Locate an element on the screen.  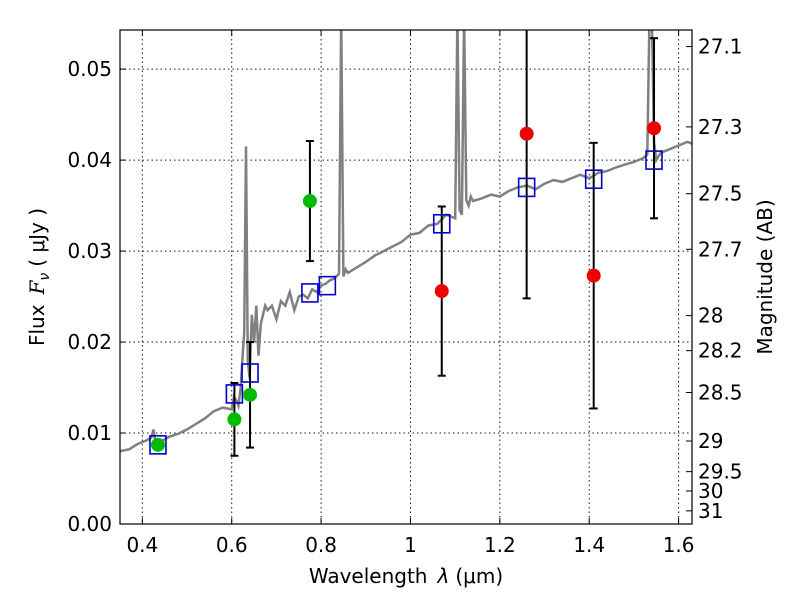
y-axis-label-text: Flux is located at coordinates (37, 325).